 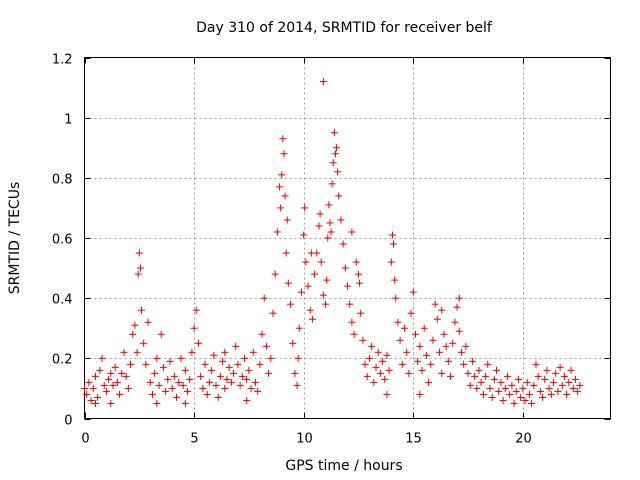 What do you see at coordinates (68, 120) in the screenshot?
I see `y-tick-label: 1` at bounding box center [68, 120].